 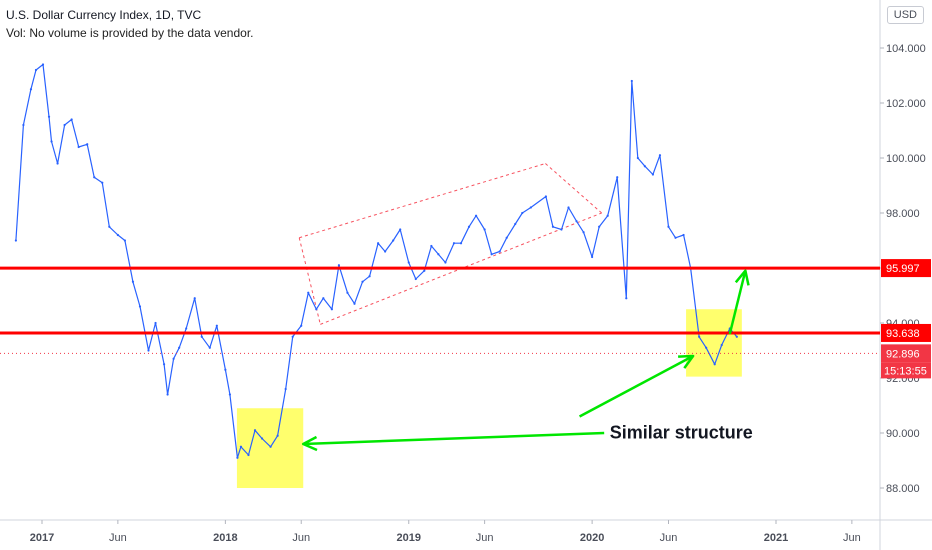 I want to click on price-tick-label: 100.000, so click(x=906, y=159).